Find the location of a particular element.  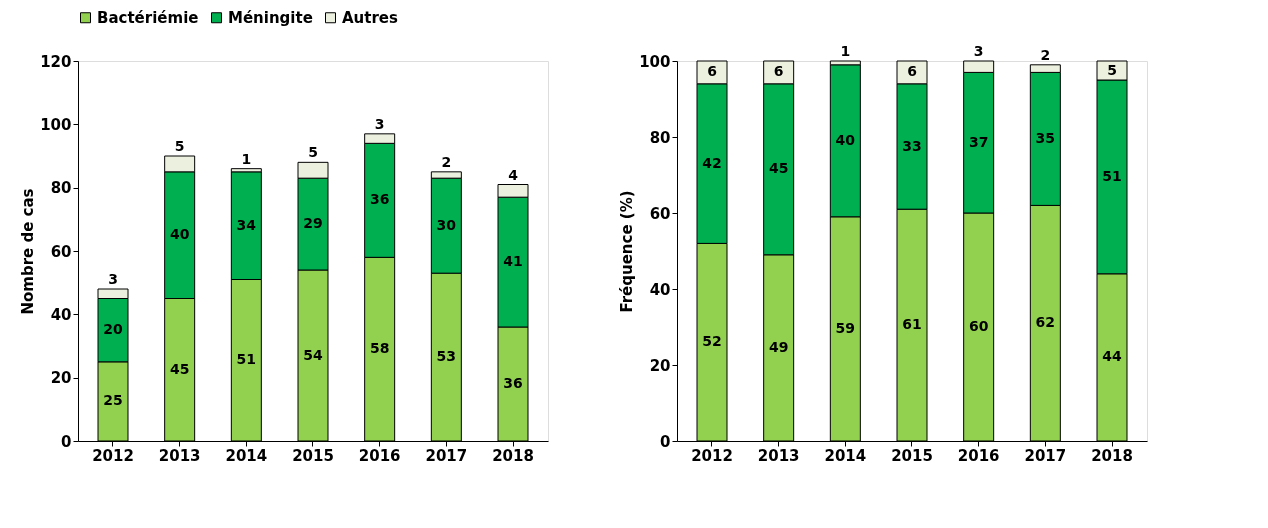

data-label: 52 is located at coordinates (712, 341).